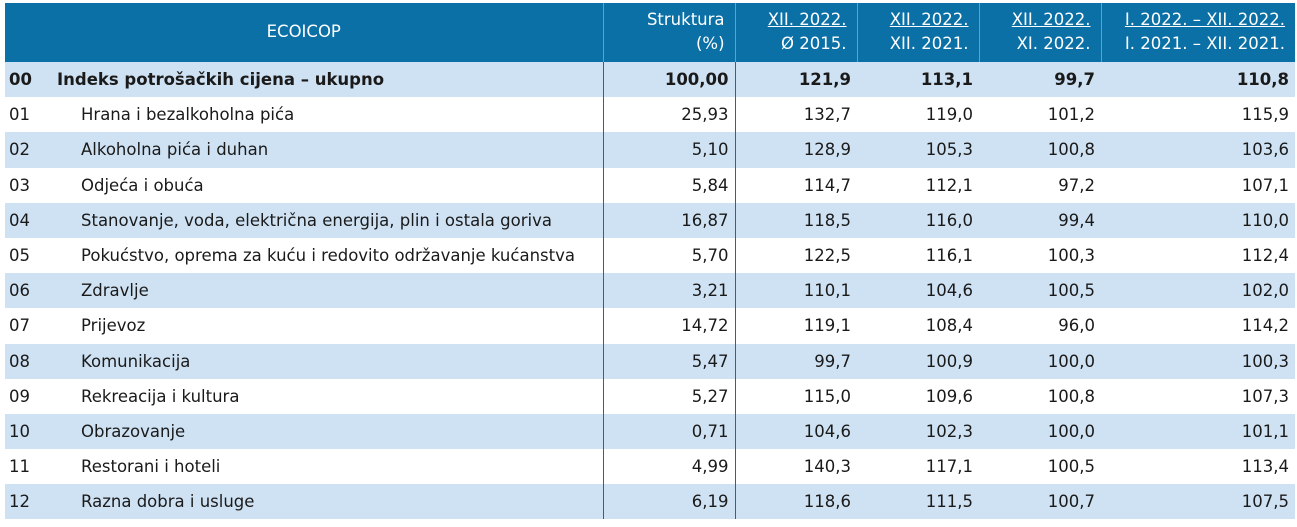 This screenshot has height=527, width=1297. I want to click on cell-col-a: 99,7, so click(796, 361).